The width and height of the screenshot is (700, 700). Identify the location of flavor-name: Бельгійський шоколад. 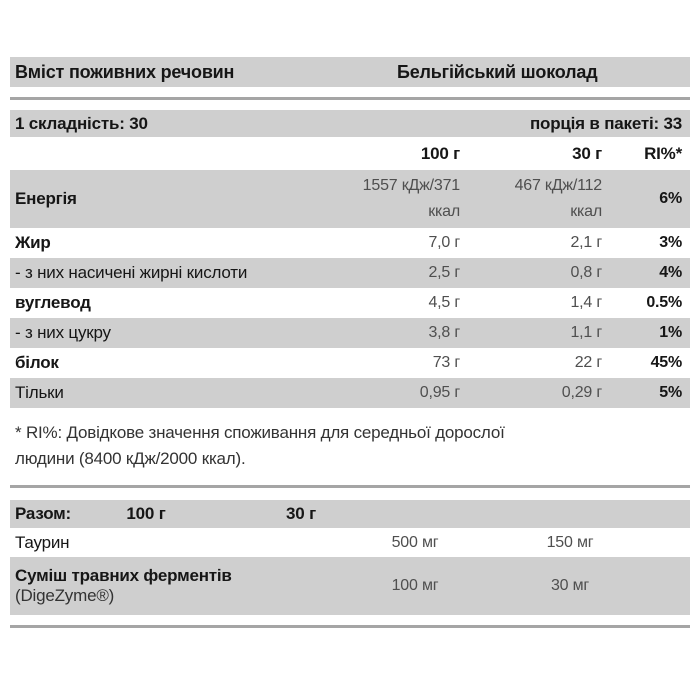
(497, 71).